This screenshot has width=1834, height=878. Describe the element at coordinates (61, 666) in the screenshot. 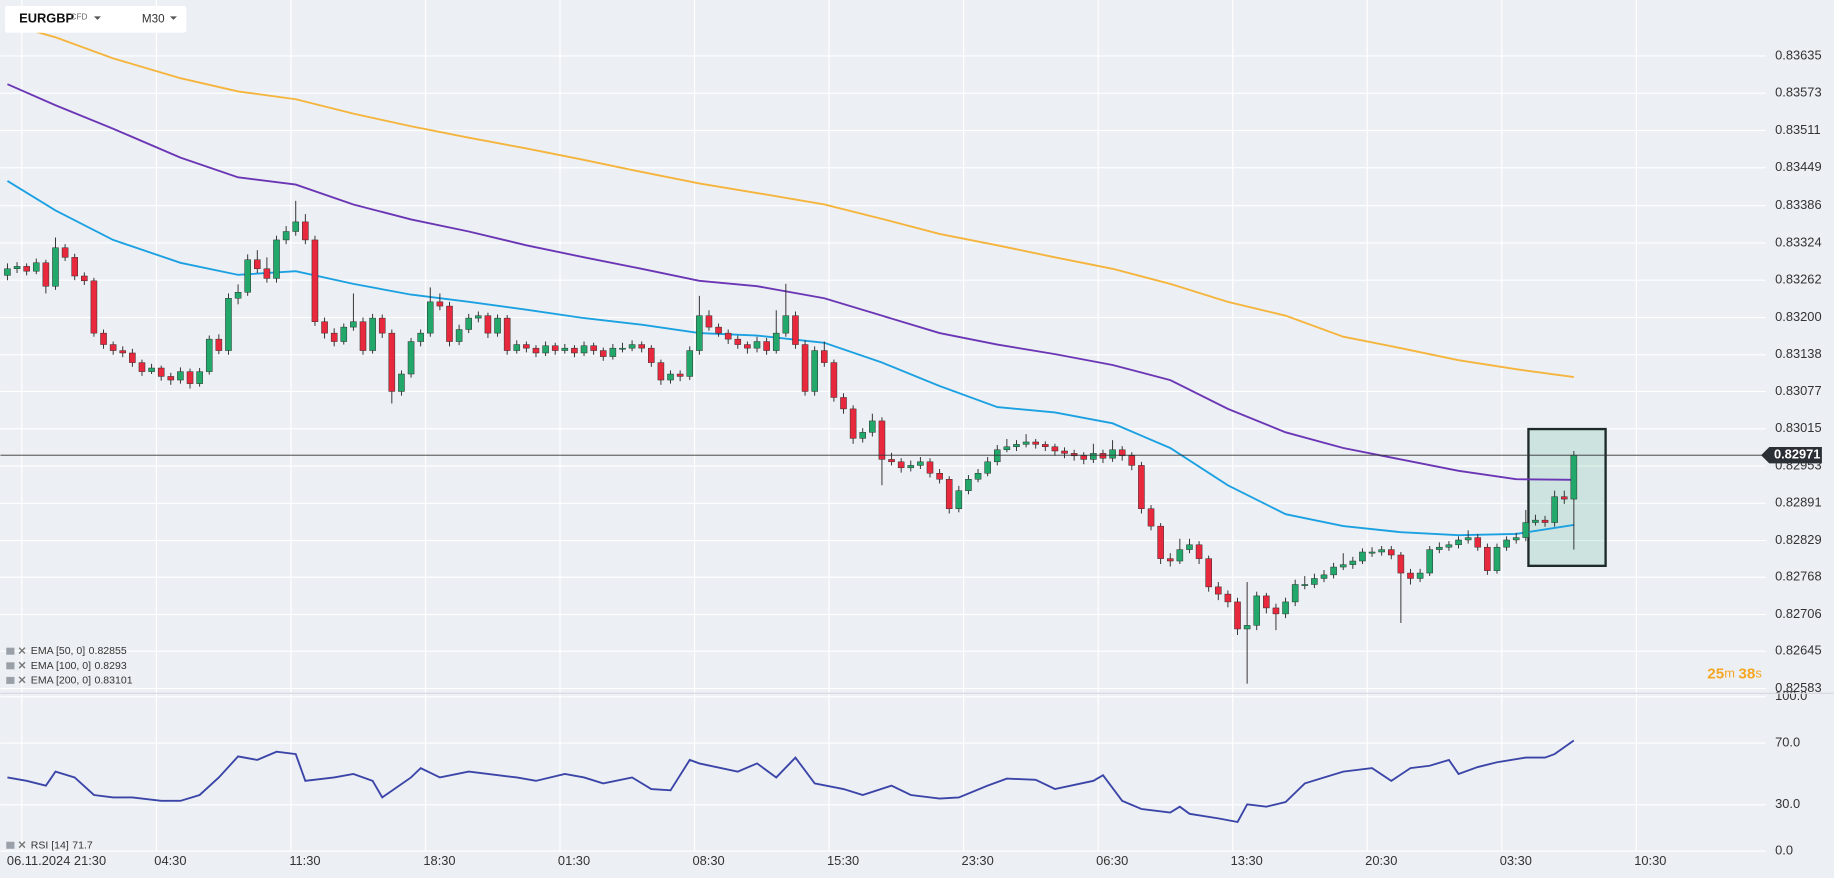

I see `legend-name: EMA [100, 0]` at that location.